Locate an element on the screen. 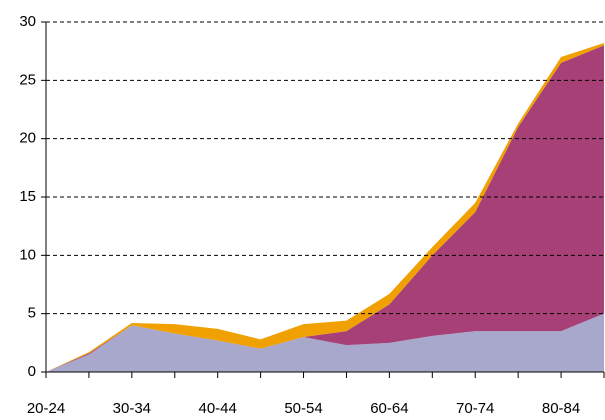 This screenshot has height=420, width=605. y-tick-label: 0 is located at coordinates (32, 371).